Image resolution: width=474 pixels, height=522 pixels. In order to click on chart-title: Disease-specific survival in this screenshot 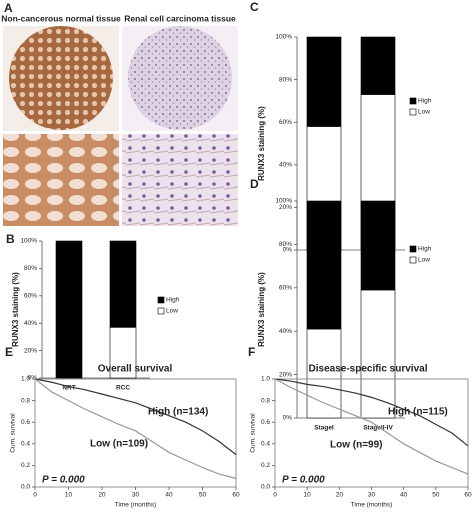, I will do `click(368, 369)`.